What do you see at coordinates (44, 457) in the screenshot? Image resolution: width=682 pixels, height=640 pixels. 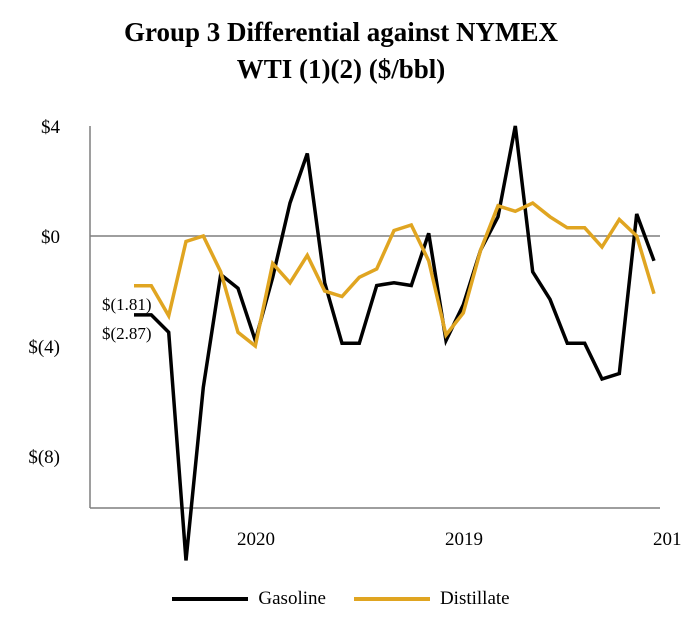 I see `y-tick-label: $(8)` at bounding box center [44, 457].